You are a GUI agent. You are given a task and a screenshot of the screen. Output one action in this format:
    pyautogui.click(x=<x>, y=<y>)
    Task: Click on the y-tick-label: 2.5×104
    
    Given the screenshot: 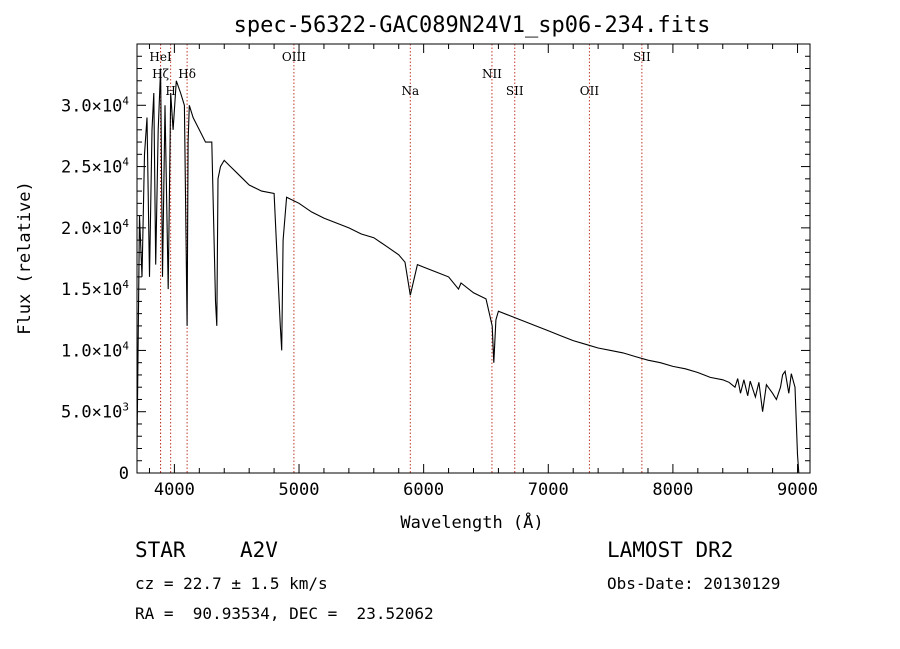 What is the action you would take?
    pyautogui.click(x=95, y=167)
    